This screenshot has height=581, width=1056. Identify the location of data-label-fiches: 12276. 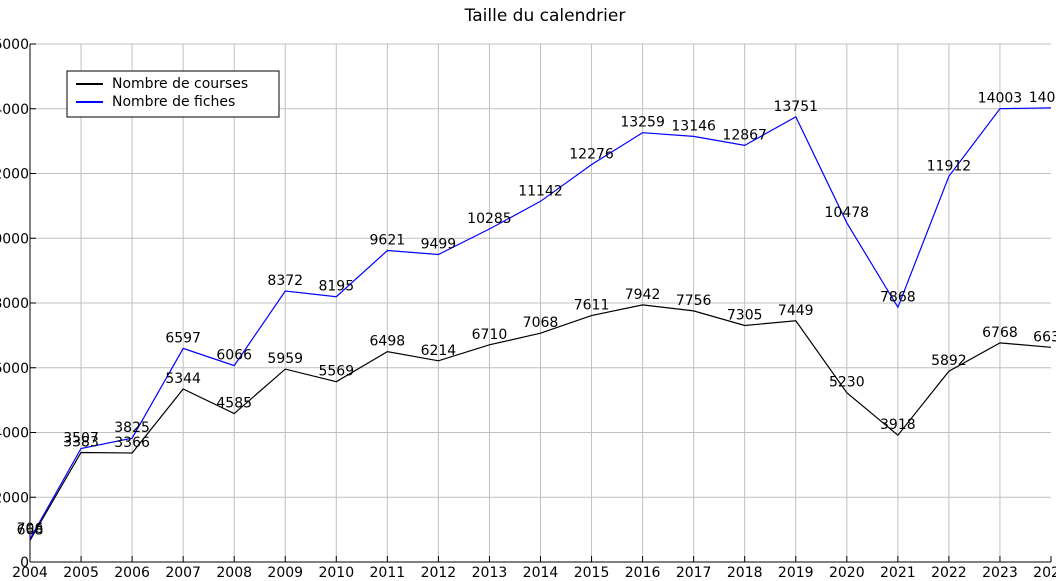
(591, 155).